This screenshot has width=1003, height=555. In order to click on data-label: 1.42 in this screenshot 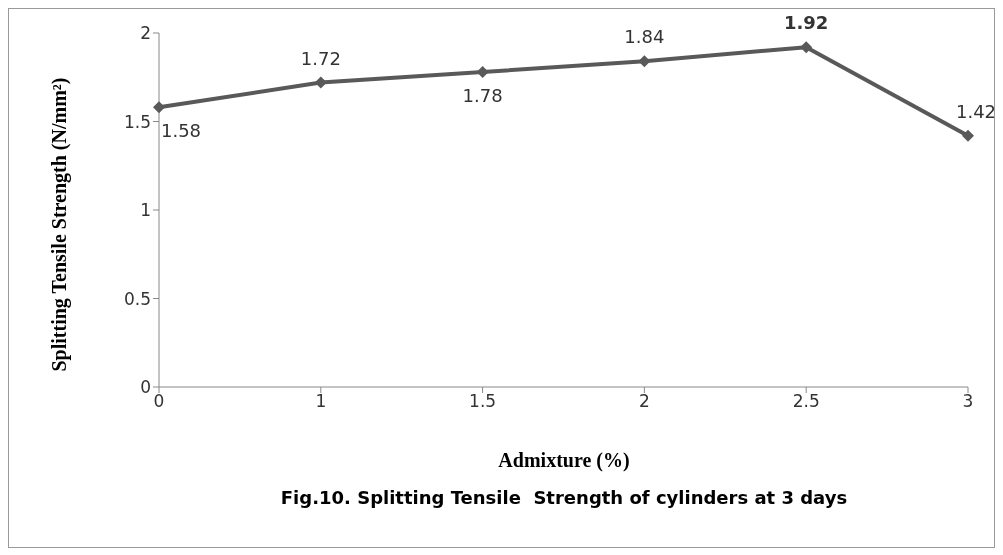, I will do `click(976, 111)`.